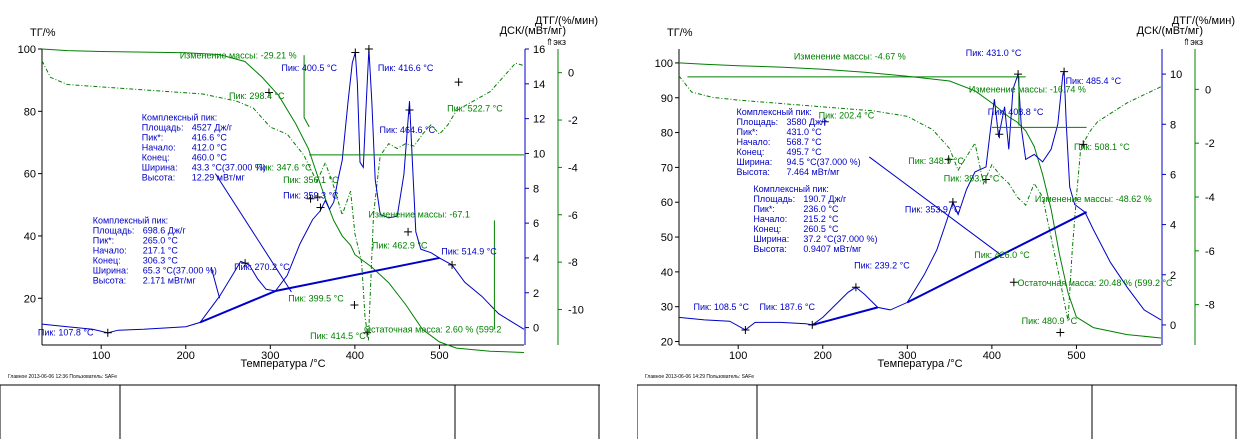 The height and width of the screenshot is (444, 1237). What do you see at coordinates (316, 298) in the screenshot?
I see `peak-annotation: Пик: 399.5 °C` at bounding box center [316, 298].